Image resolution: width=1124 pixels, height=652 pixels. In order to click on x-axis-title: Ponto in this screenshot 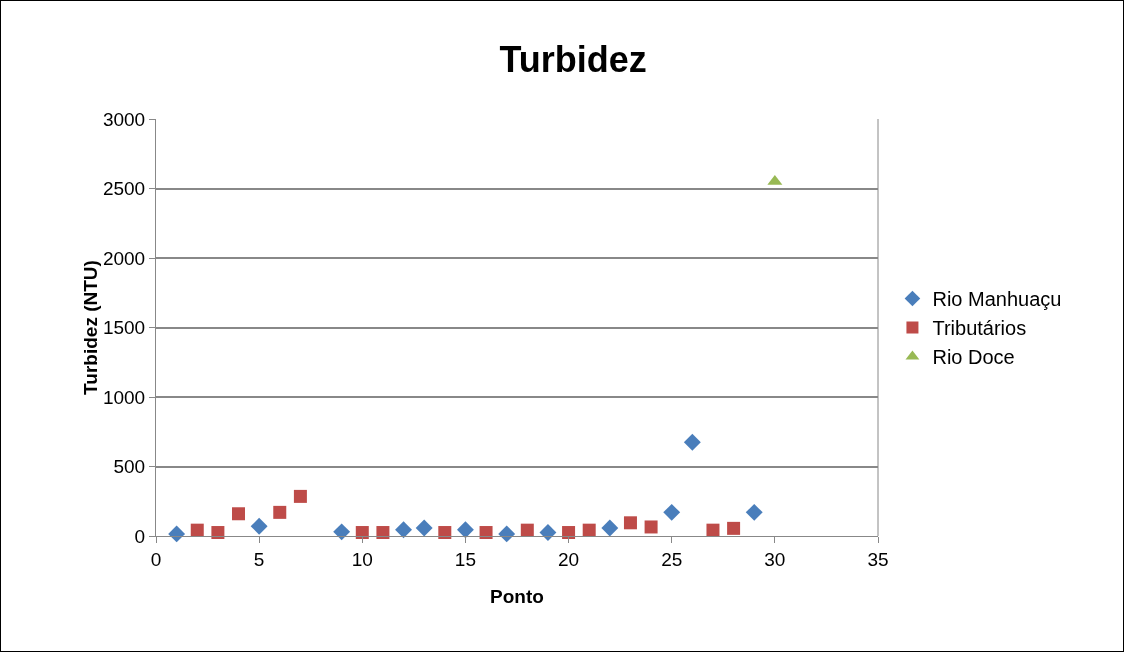, I will do `click(517, 596)`.